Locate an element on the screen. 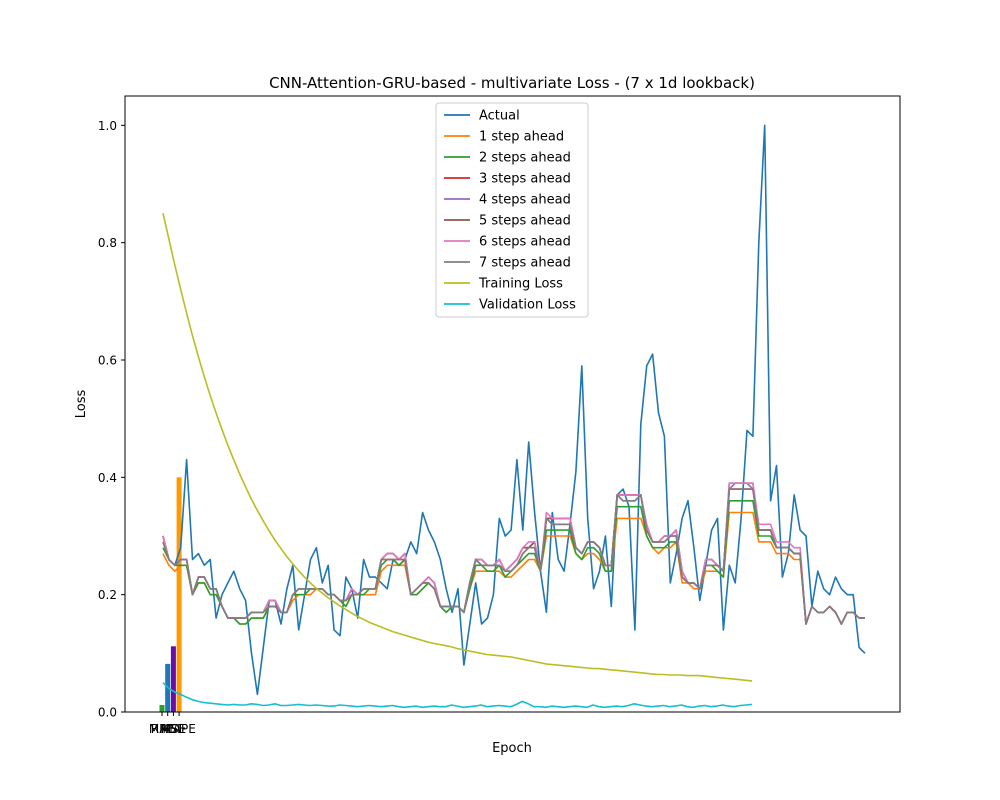 The height and width of the screenshot is (800, 1000). y-tick-label: 0.2 is located at coordinates (107, 595).